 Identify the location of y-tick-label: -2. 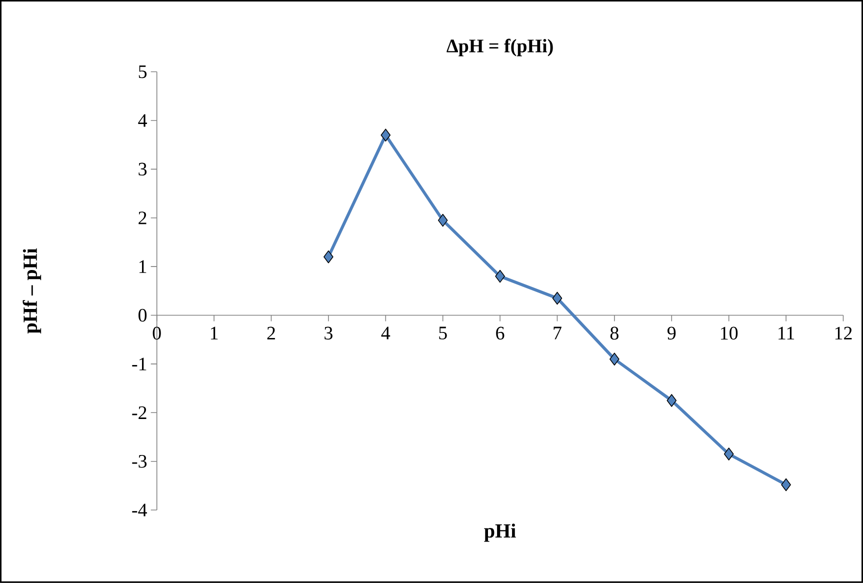
(139, 413).